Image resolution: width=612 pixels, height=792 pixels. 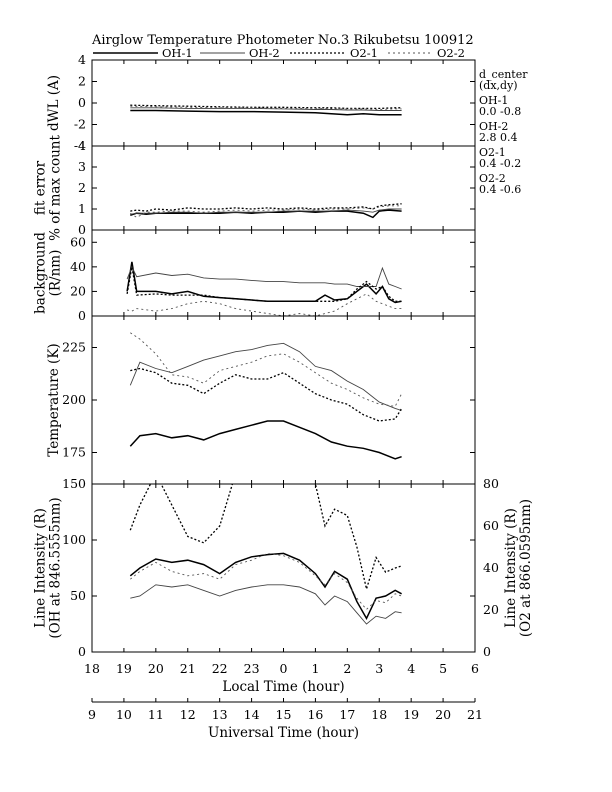 I want to click on y2-tick-label: 80, so click(x=491, y=483).